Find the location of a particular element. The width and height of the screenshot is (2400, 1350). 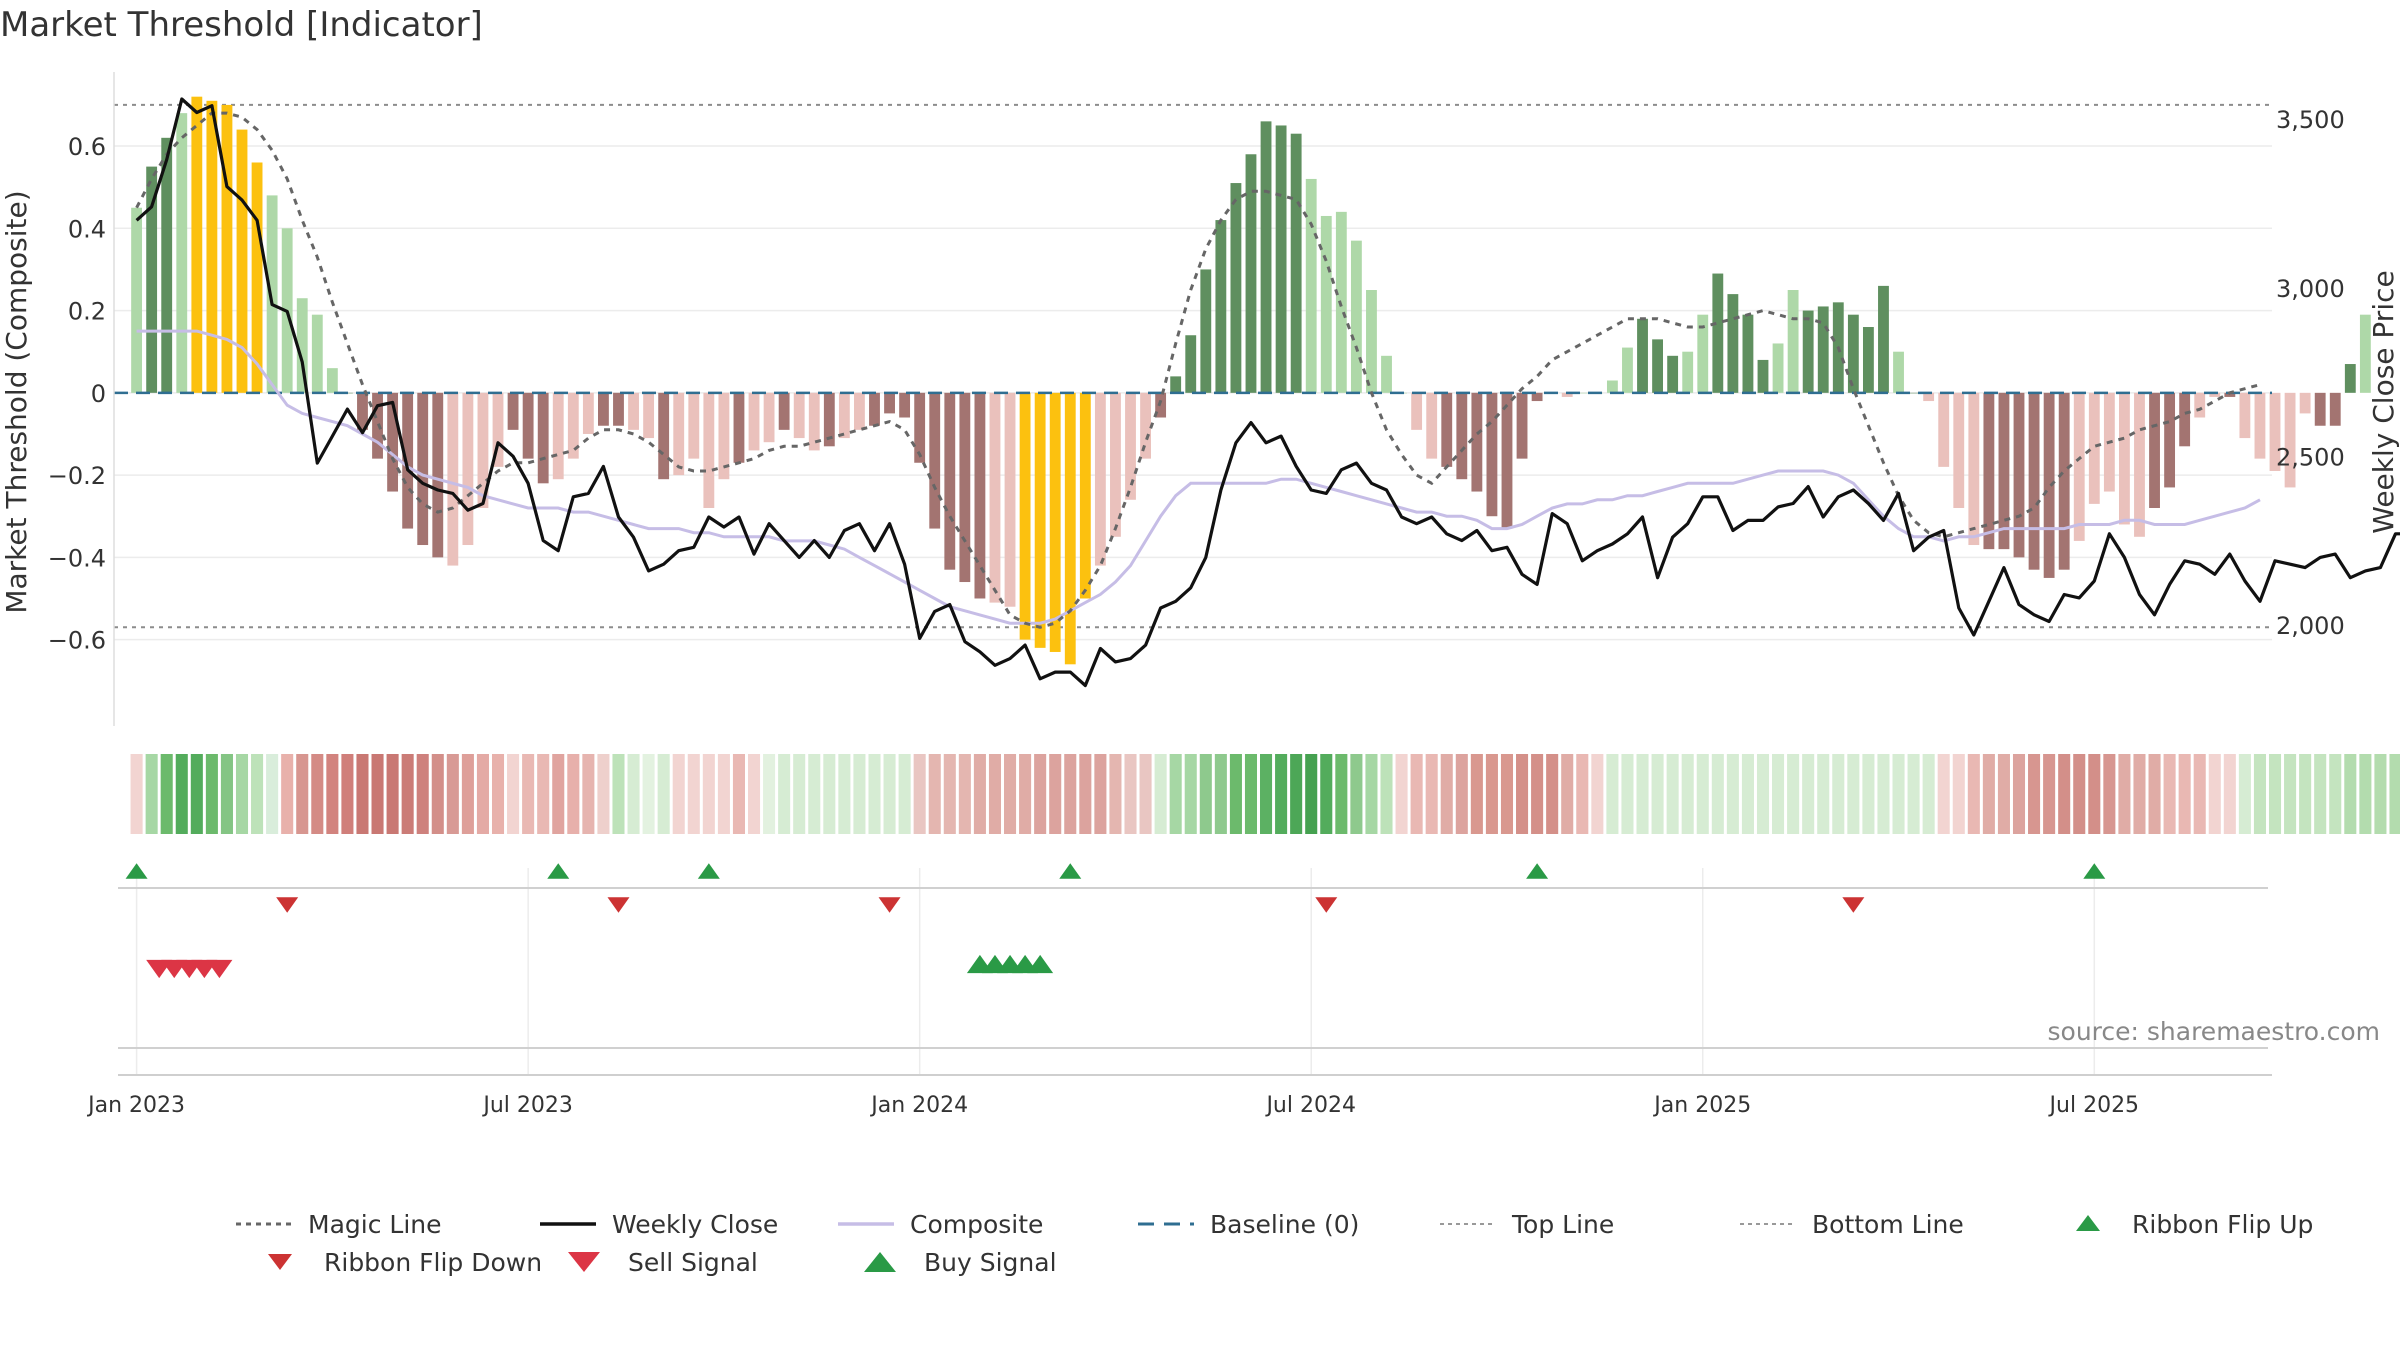

x-tick-label: Jul 2024 is located at coordinates (1310, 1105).